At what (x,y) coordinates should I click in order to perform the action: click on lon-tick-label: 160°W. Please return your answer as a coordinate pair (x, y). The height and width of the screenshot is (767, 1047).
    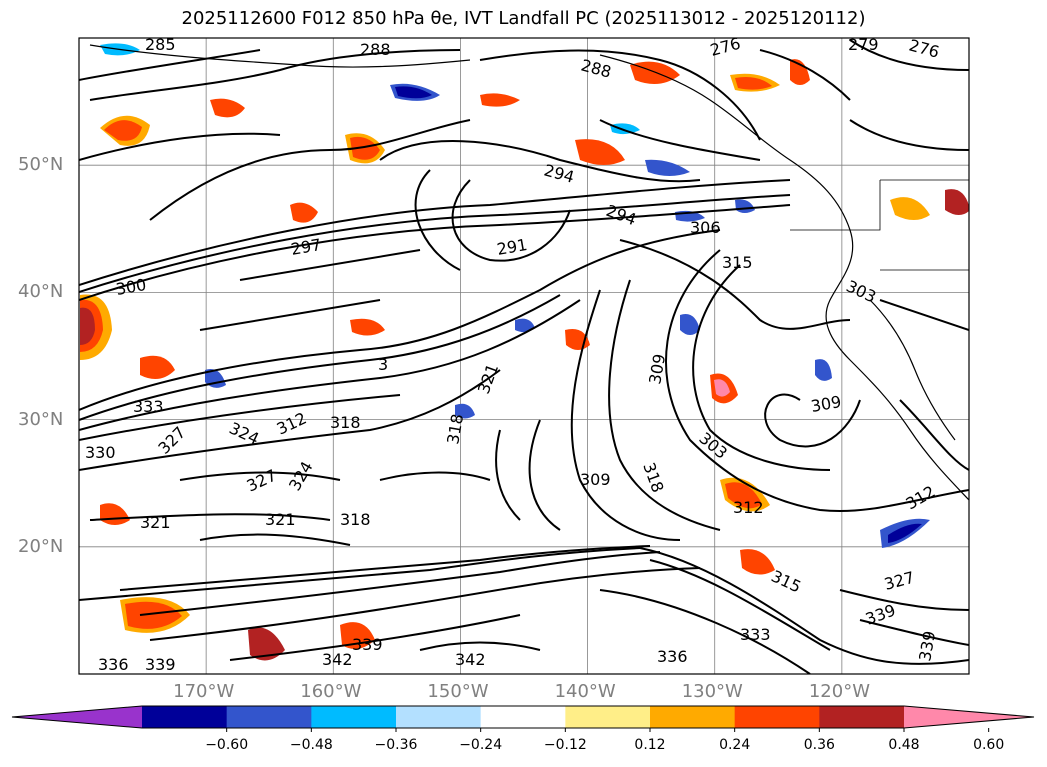
    Looking at the image, I should click on (331, 691).